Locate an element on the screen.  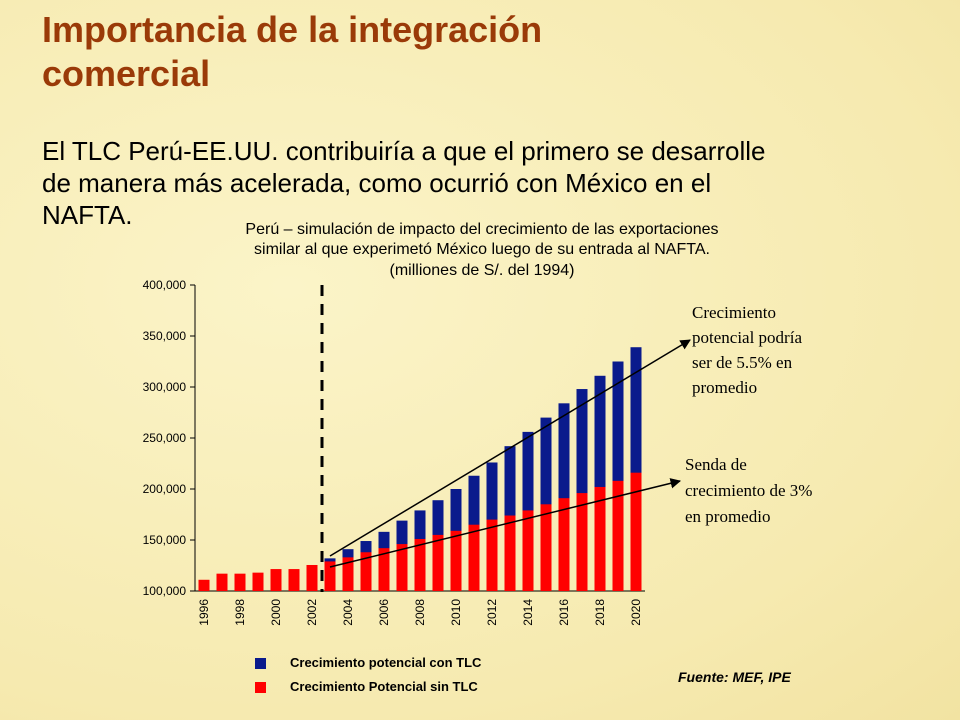
legend-label: Crecimiento potencial con TLC is located at coordinates (386, 662).